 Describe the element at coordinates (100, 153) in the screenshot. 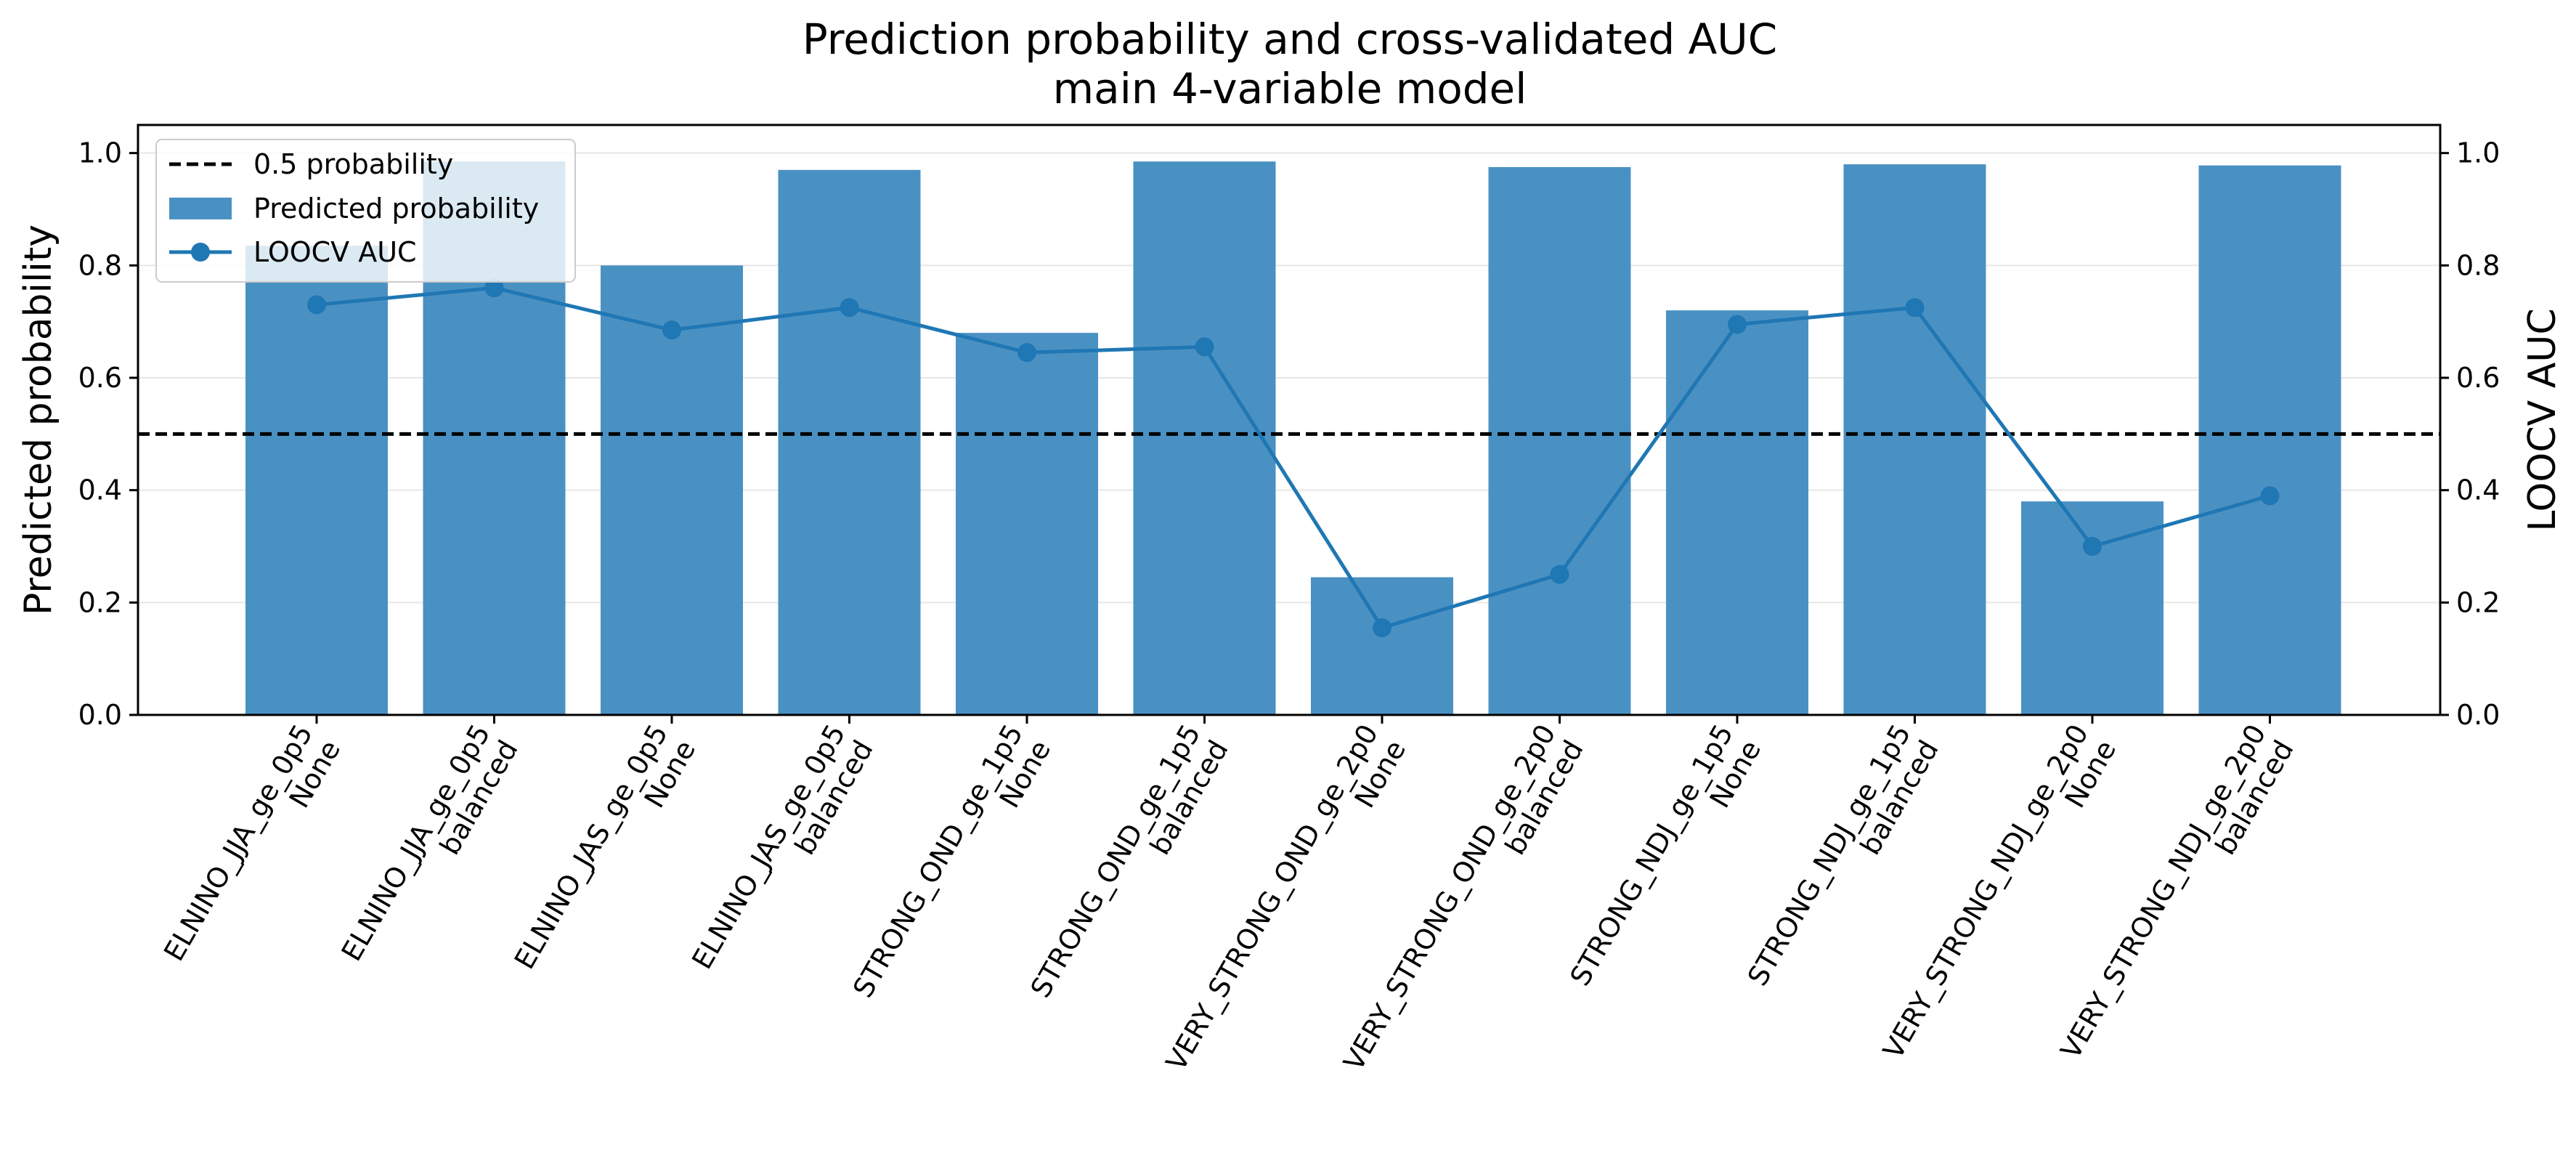

I see `left-tick-label: 1.0` at that location.